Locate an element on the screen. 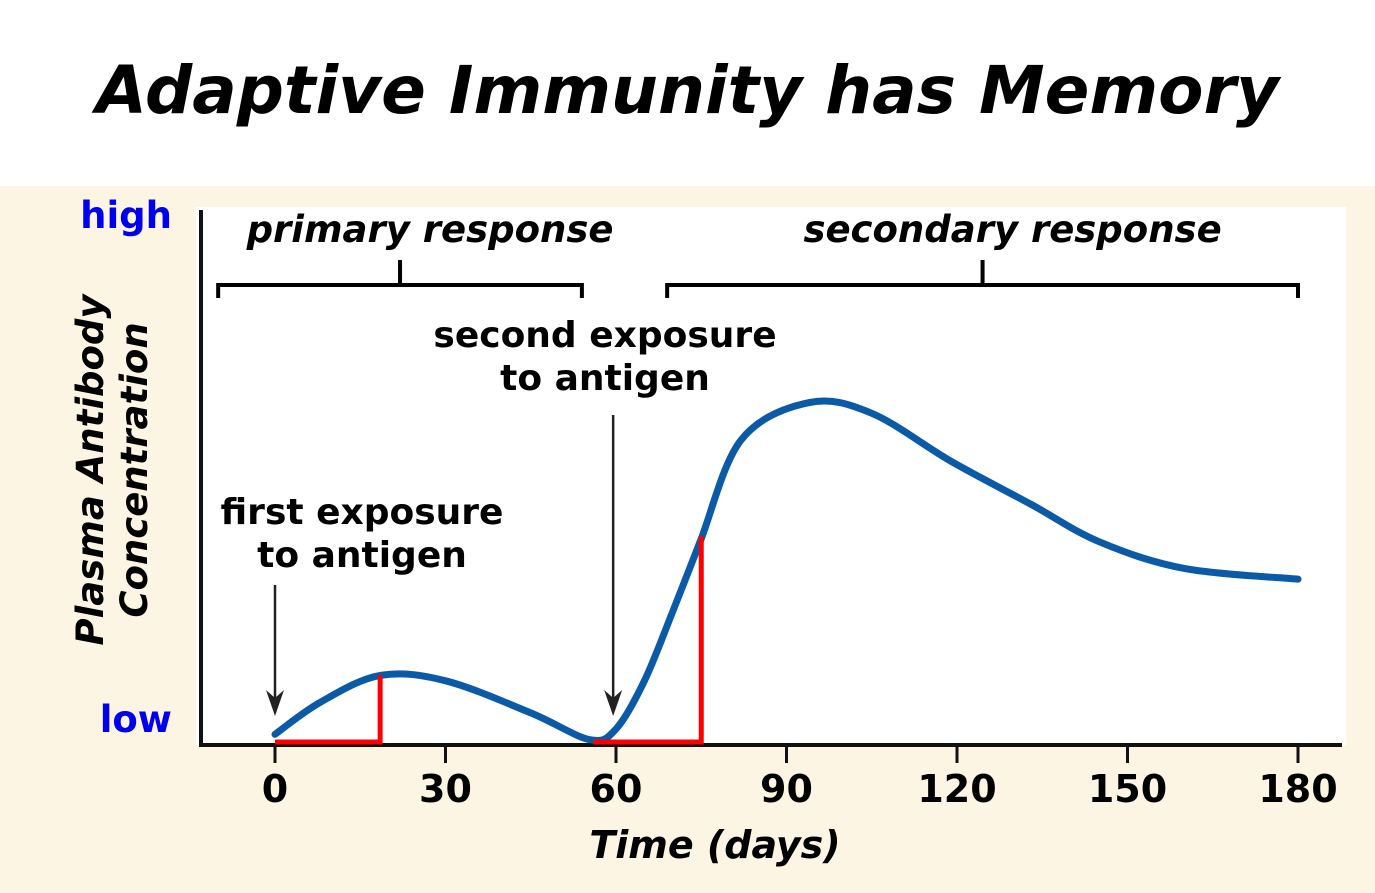 Image resolution: width=1375 pixels, height=893 pixels. x-tick-label: 0 is located at coordinates (275, 789).